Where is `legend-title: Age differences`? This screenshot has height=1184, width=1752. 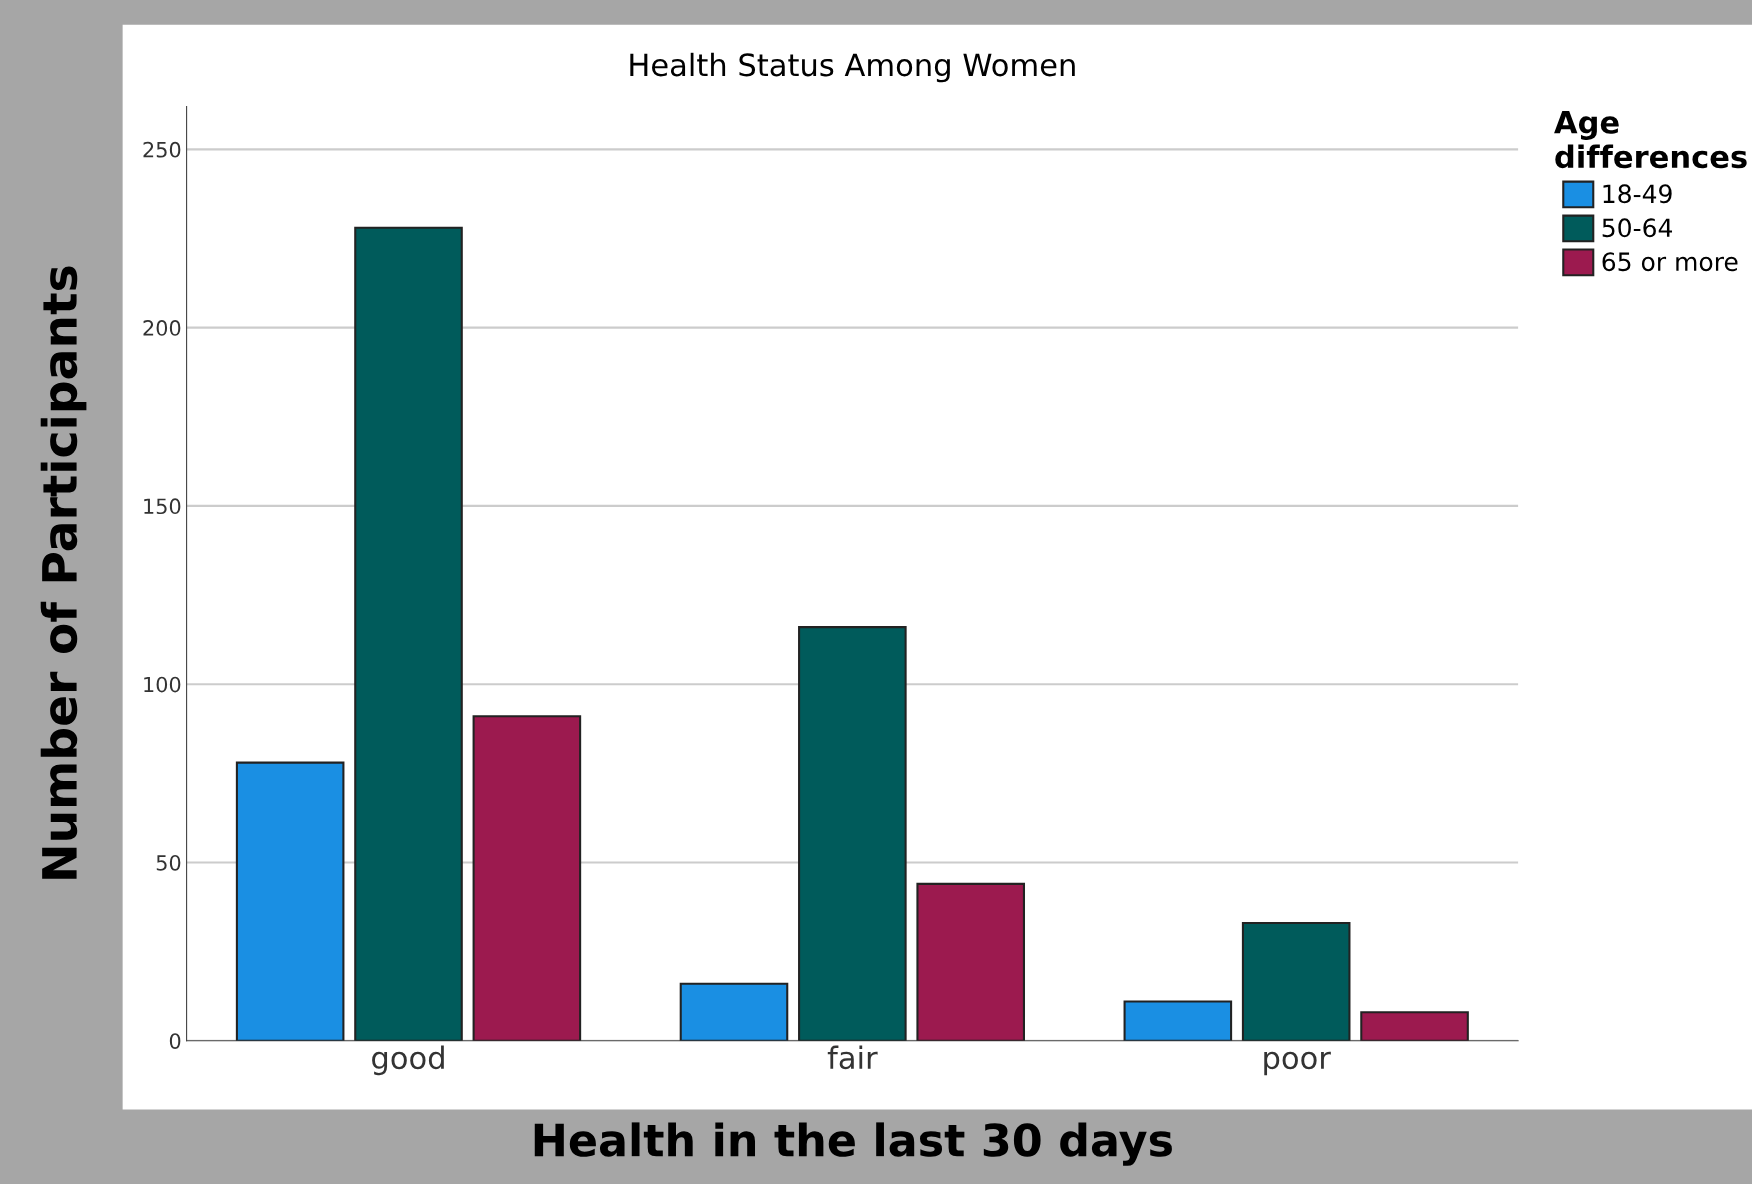
legend-title: Age differences is located at coordinates (1650, 140).